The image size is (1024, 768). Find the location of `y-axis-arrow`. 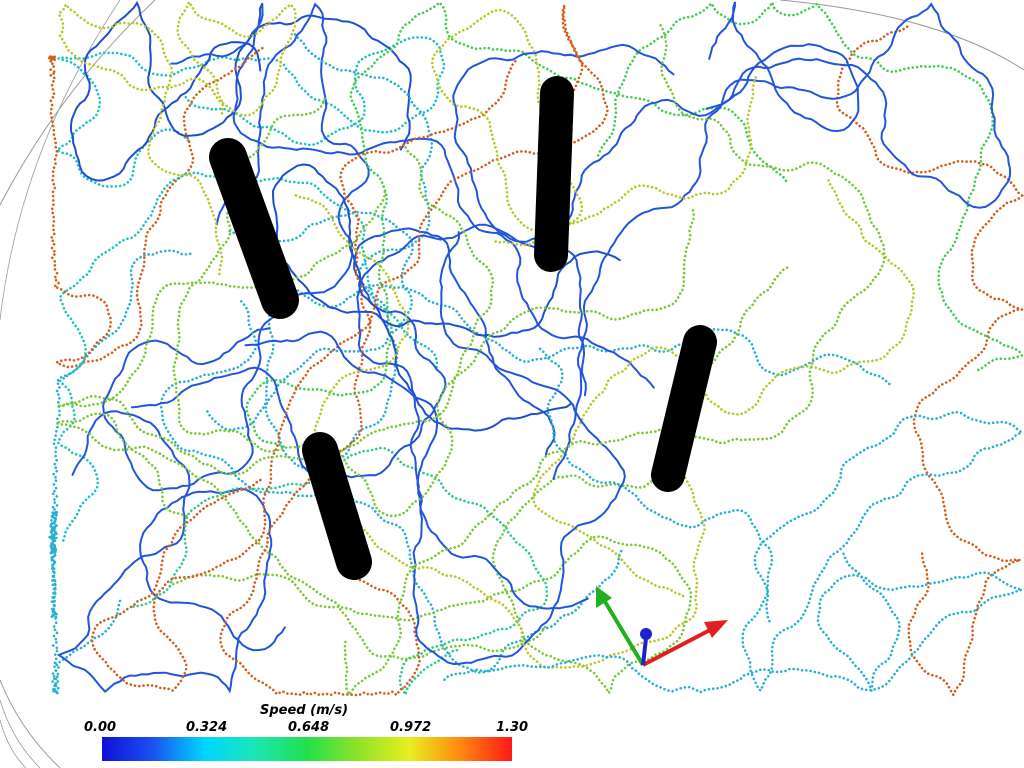

y-axis-arrow is located at coordinates (623, 632).